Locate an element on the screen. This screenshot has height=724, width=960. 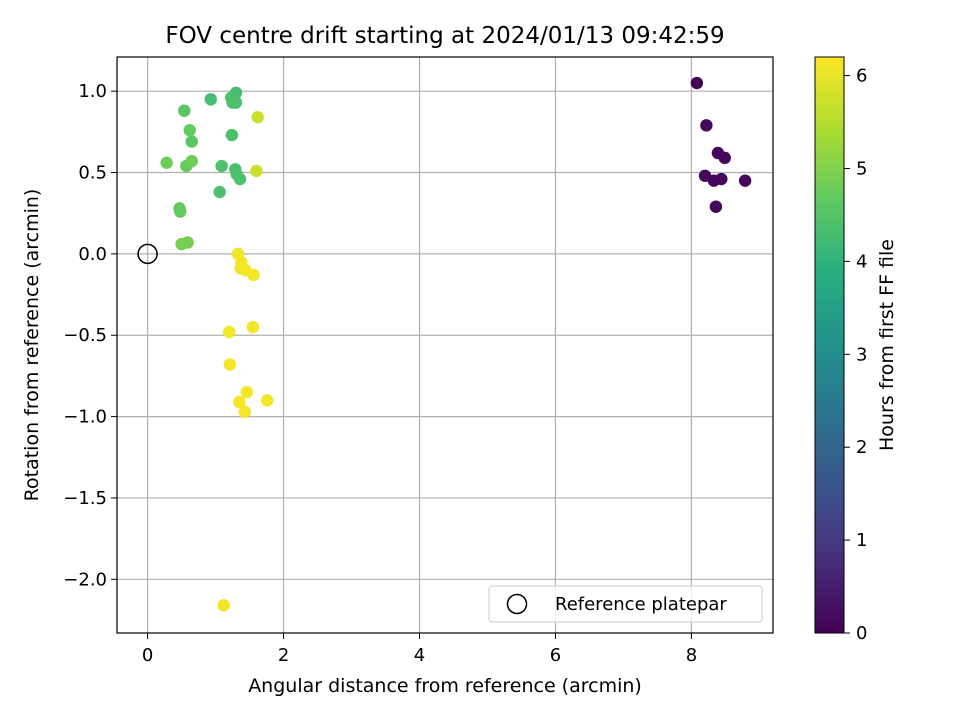
y-tick-label: −1.0 is located at coordinates (85, 417).